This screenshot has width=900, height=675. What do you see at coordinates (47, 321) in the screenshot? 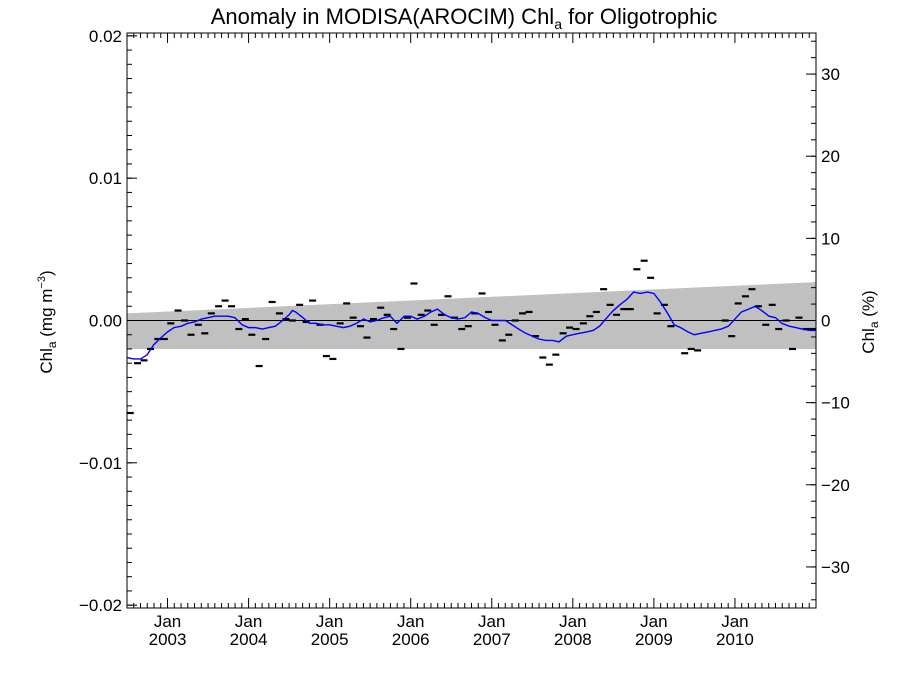
I see `left-axis-title: Chla (mg m−3)` at bounding box center [47, 321].